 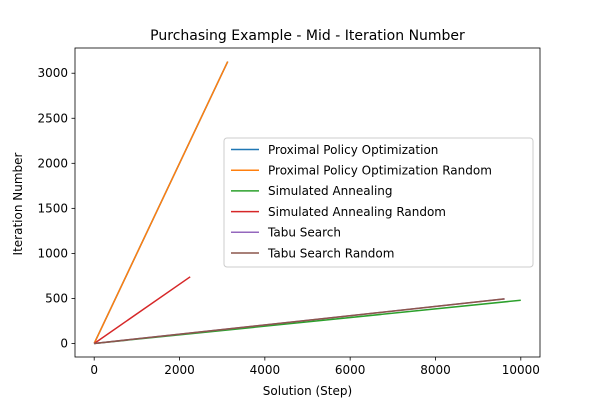 I want to click on x-axis-label: Solution (Step), so click(x=307, y=391).